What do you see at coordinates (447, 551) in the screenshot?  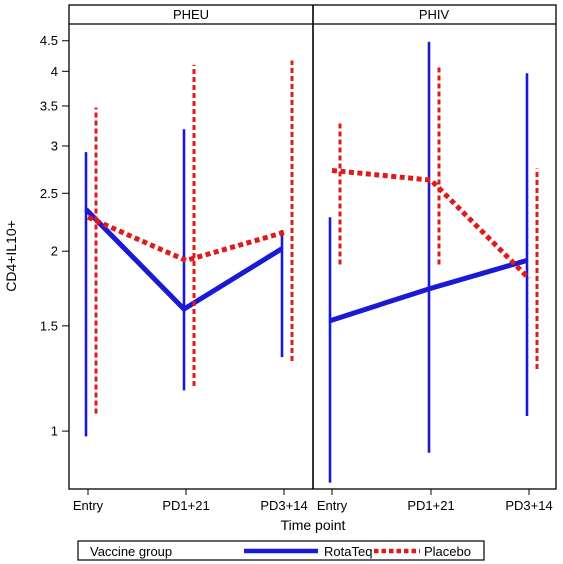 I see `legend-label-placebo: Placebo` at bounding box center [447, 551].